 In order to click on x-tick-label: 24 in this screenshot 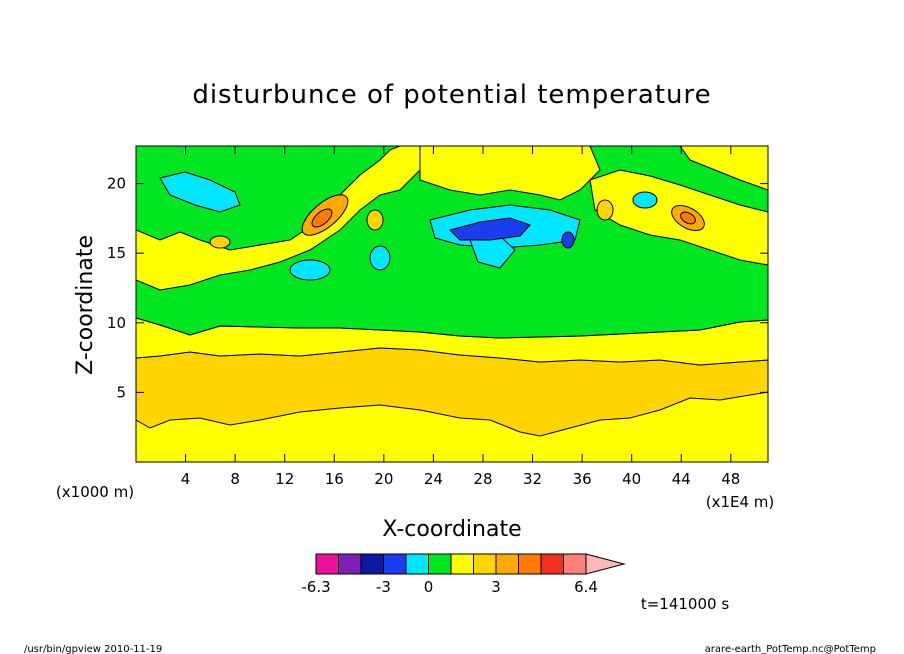, I will do `click(433, 479)`.